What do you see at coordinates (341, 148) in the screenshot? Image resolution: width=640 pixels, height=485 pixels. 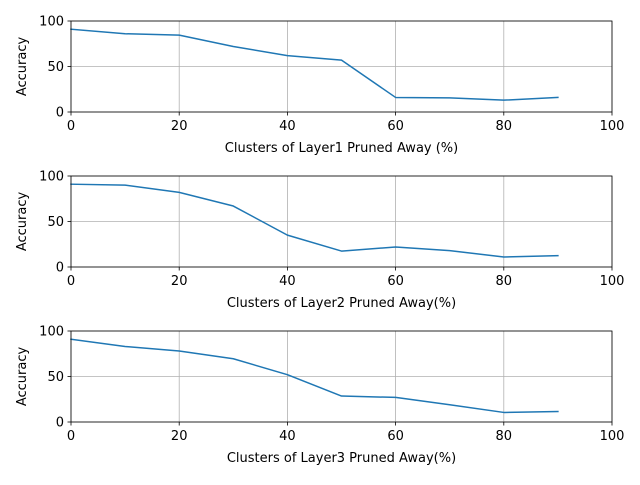 I see `x-axis-label: Clusters of Layer1 Pruned Away (%)` at bounding box center [341, 148].